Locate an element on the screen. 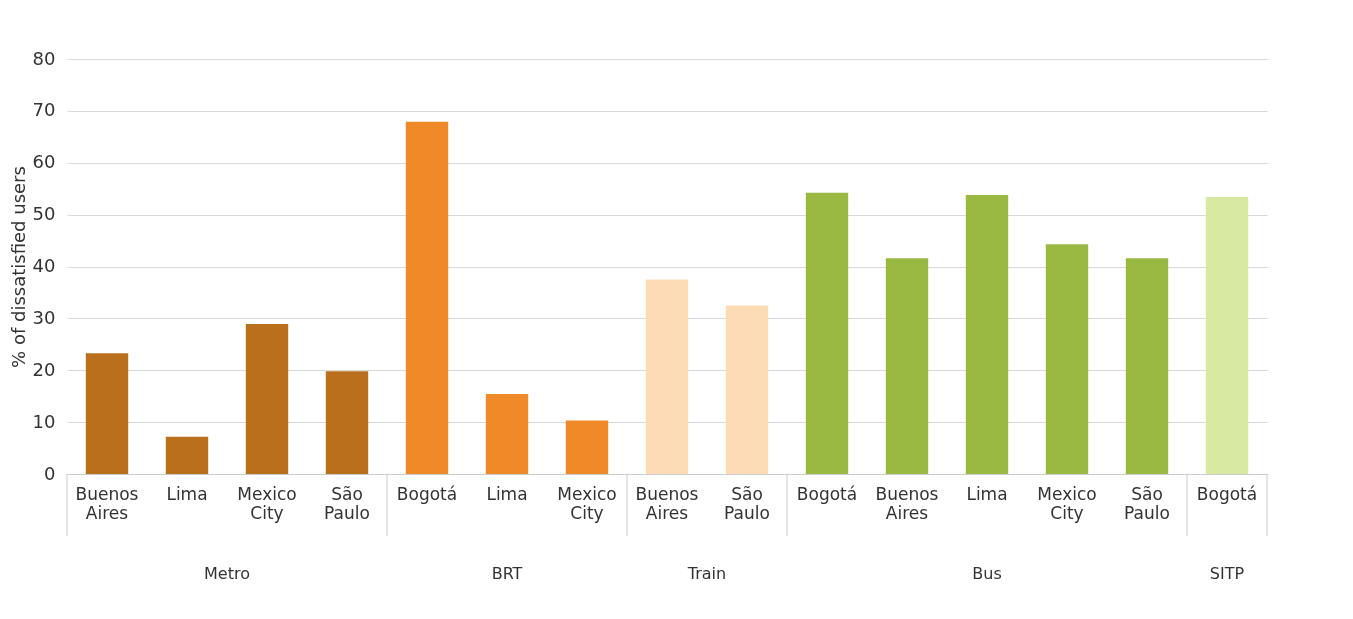 The image size is (1353, 619). y-tick-label: 30 is located at coordinates (44, 317).